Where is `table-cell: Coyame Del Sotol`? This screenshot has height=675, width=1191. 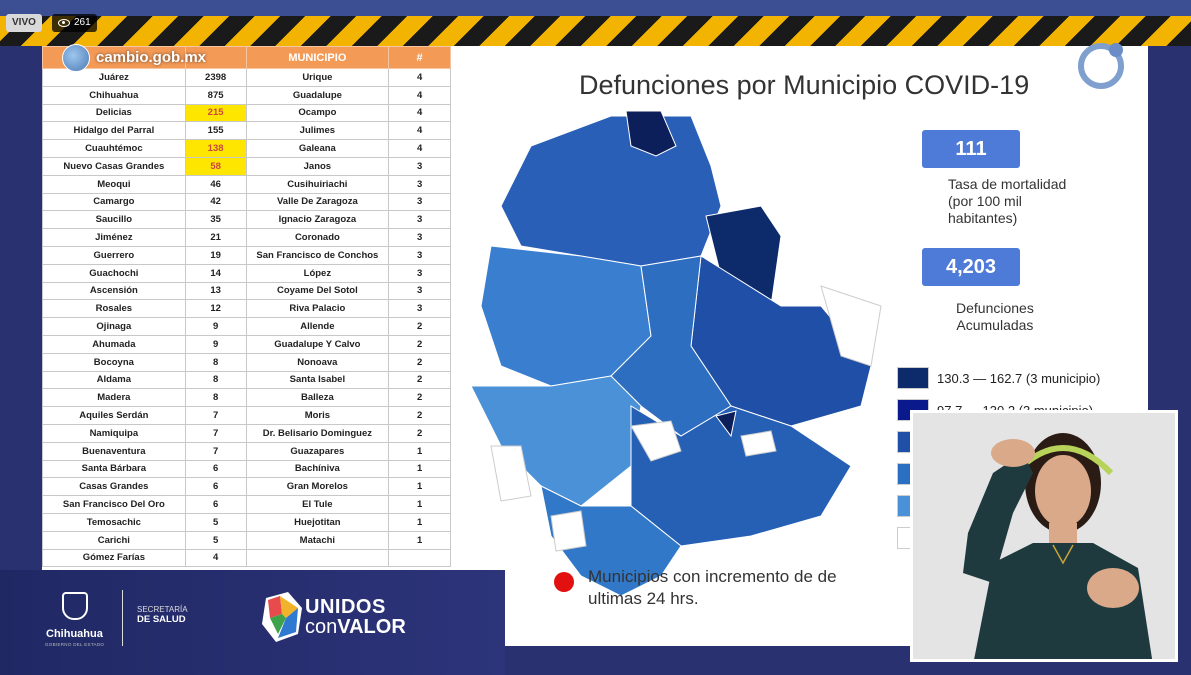 table-cell: Coyame Del Sotol is located at coordinates (317, 291).